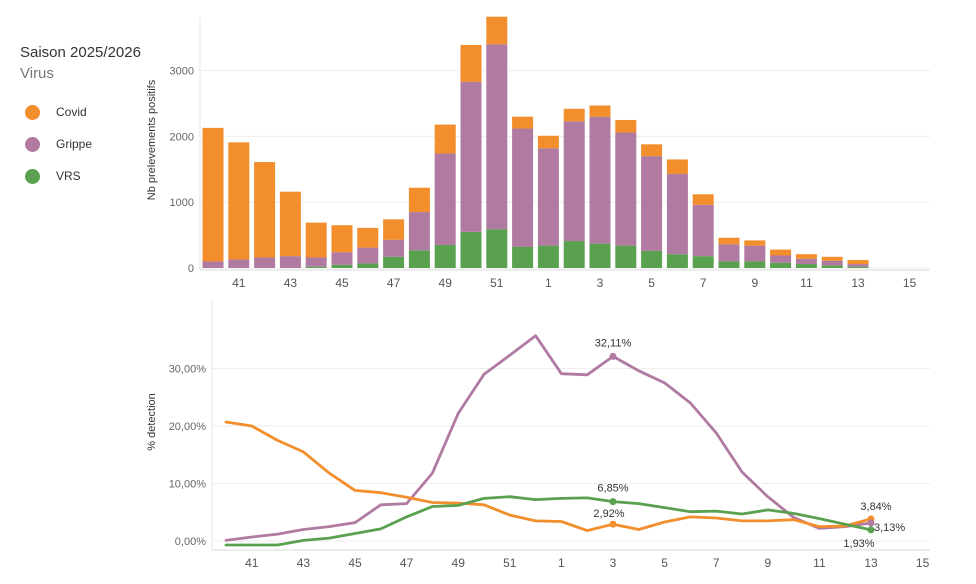 Image resolution: width=976 pixels, height=584 pixels. I want to click on line-y-tick-label: 20,00%, so click(188, 427).